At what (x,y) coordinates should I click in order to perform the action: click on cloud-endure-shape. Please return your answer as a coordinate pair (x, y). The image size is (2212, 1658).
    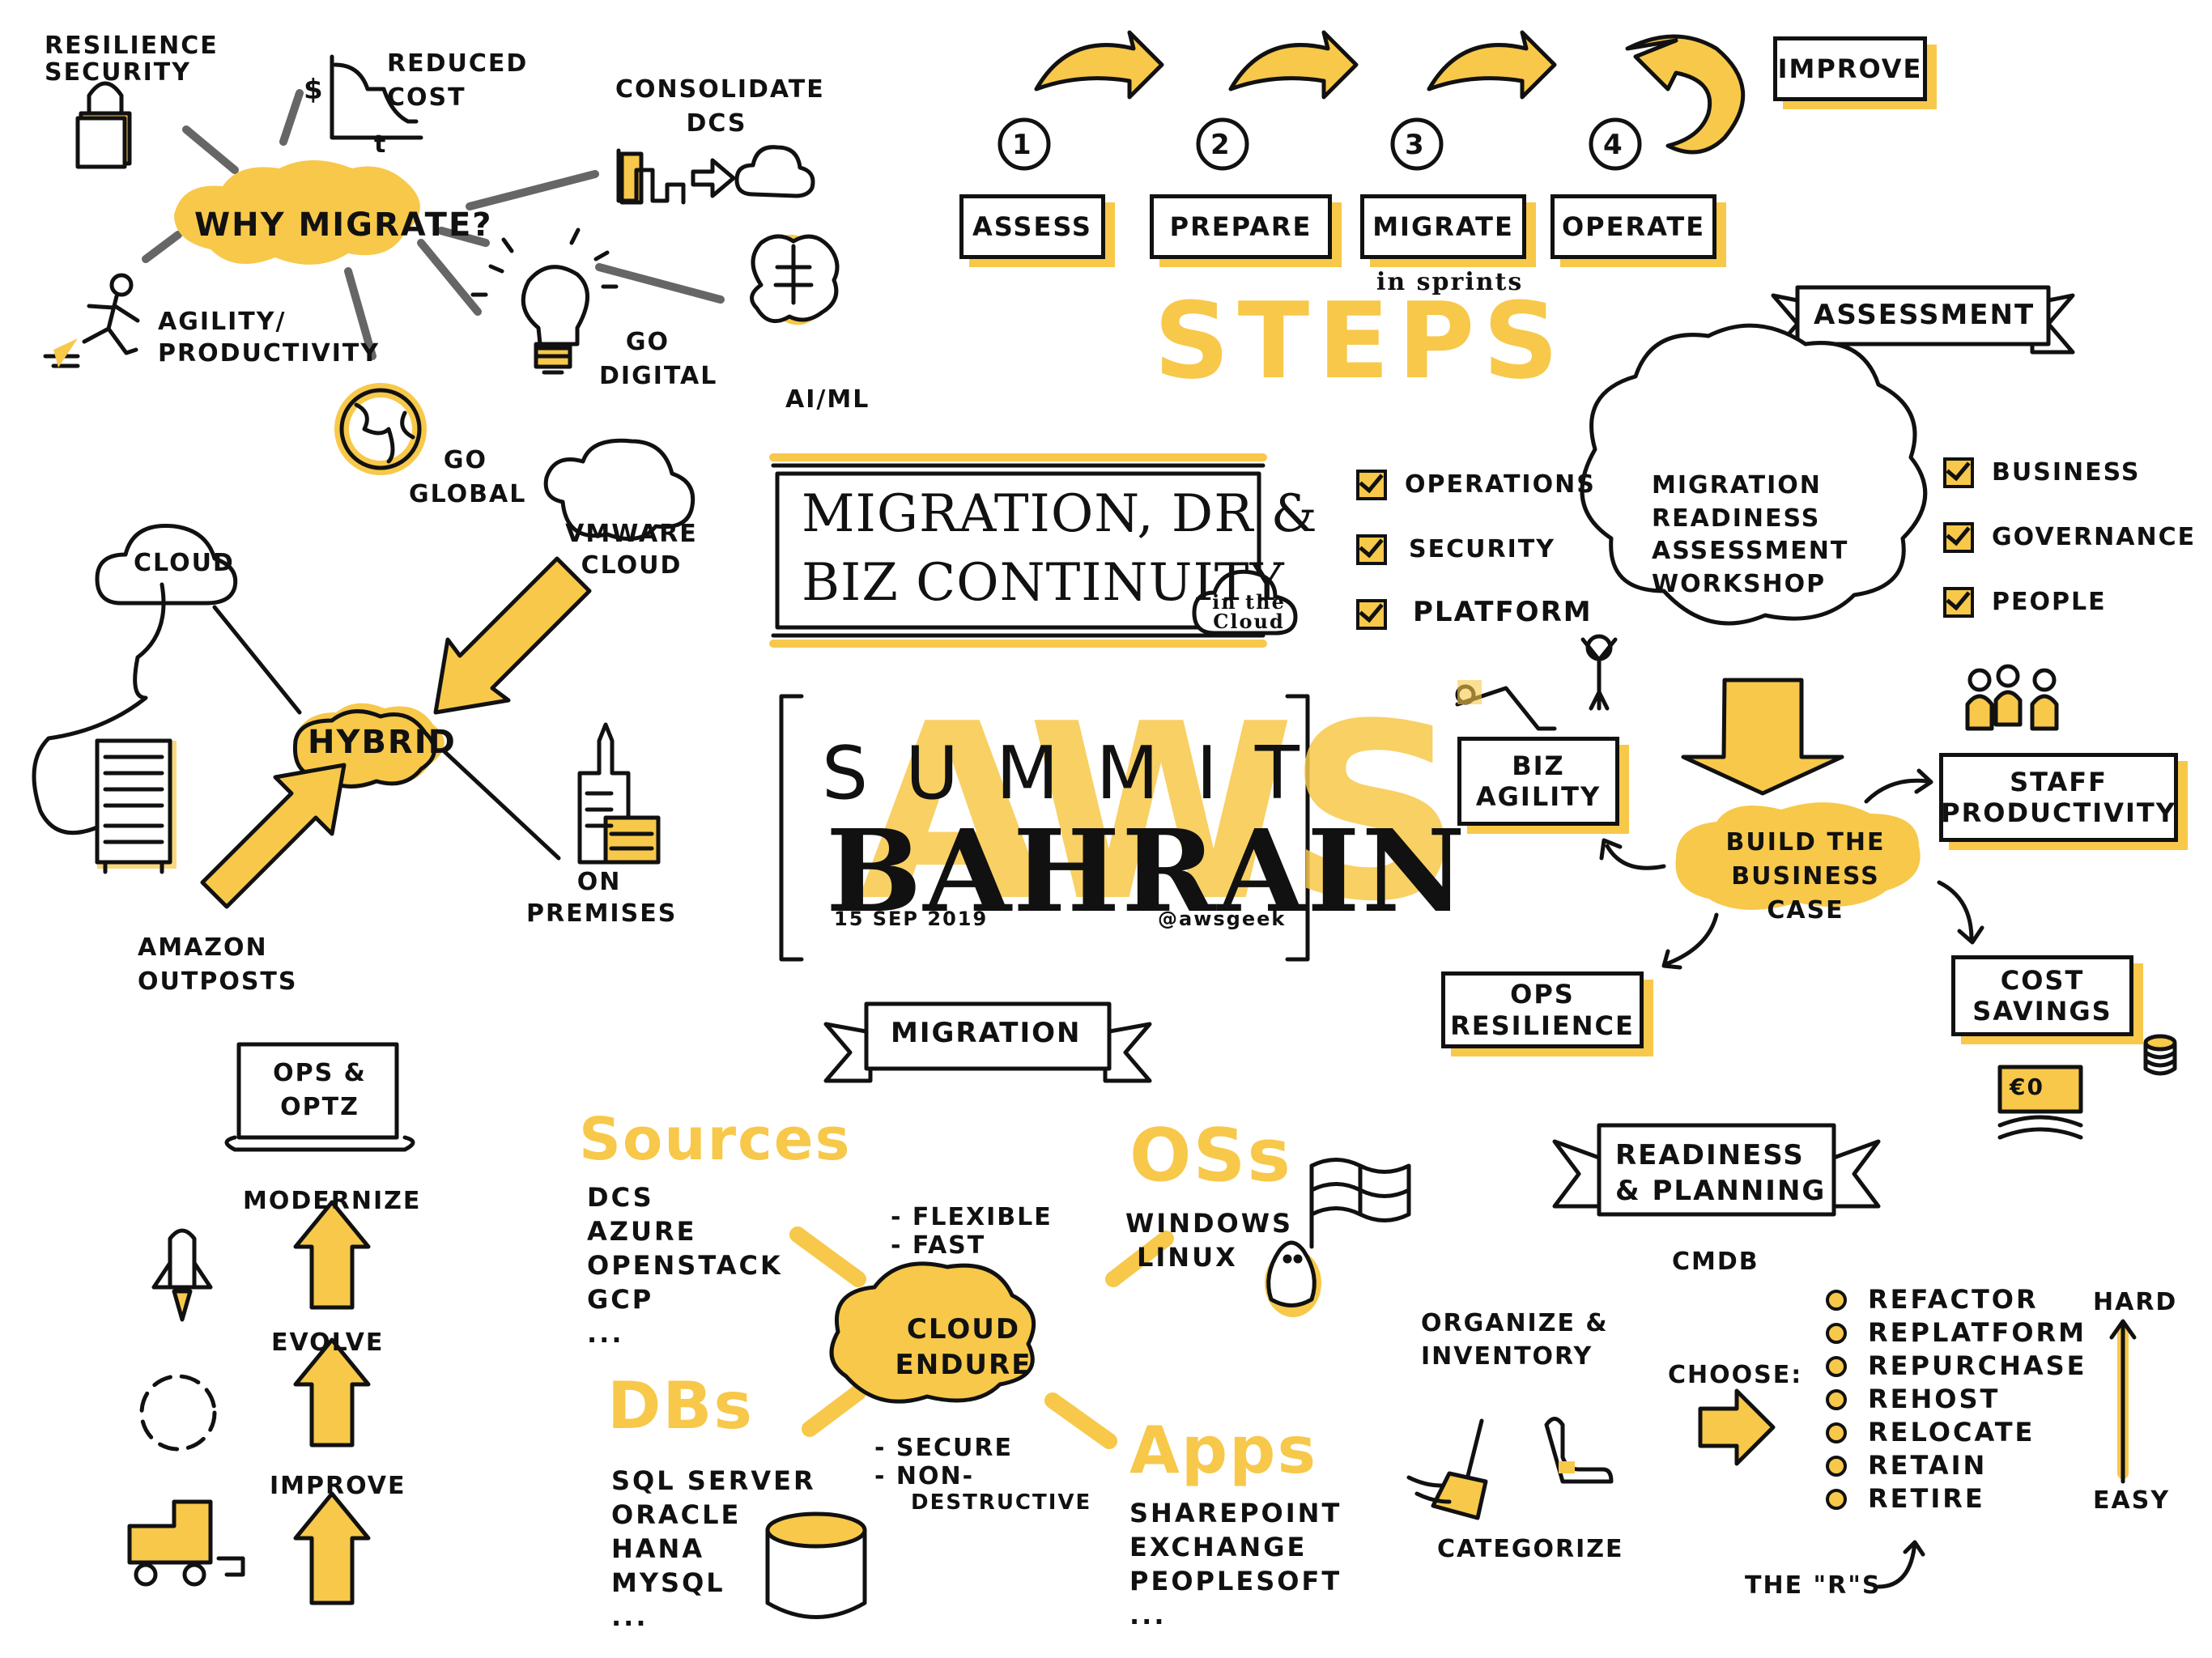
    Looking at the image, I should click on (933, 1332).